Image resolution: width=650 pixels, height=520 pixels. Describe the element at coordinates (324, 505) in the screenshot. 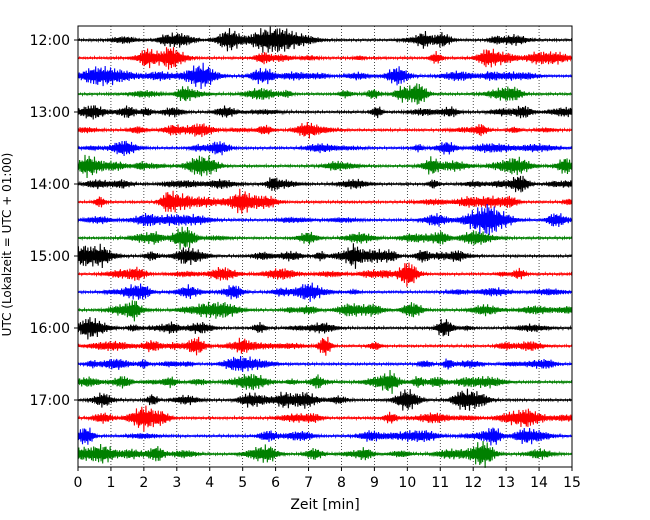

I see `x-axis-label: Zeit [min]` at that location.